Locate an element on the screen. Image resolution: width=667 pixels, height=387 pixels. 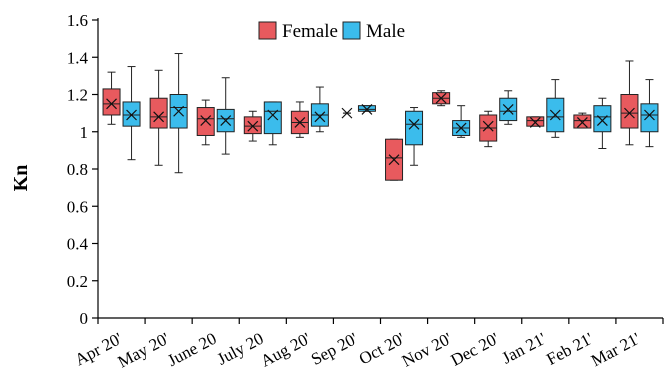
legend-swatch-male is located at coordinates (351, 30).